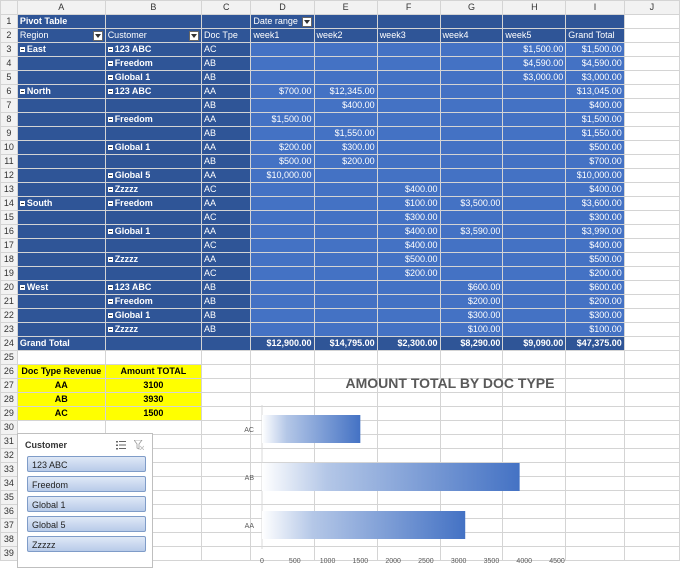 Image resolution: width=680 pixels, height=577 pixels. What do you see at coordinates (9, 553) in the screenshot?
I see `row-number: 39` at bounding box center [9, 553].